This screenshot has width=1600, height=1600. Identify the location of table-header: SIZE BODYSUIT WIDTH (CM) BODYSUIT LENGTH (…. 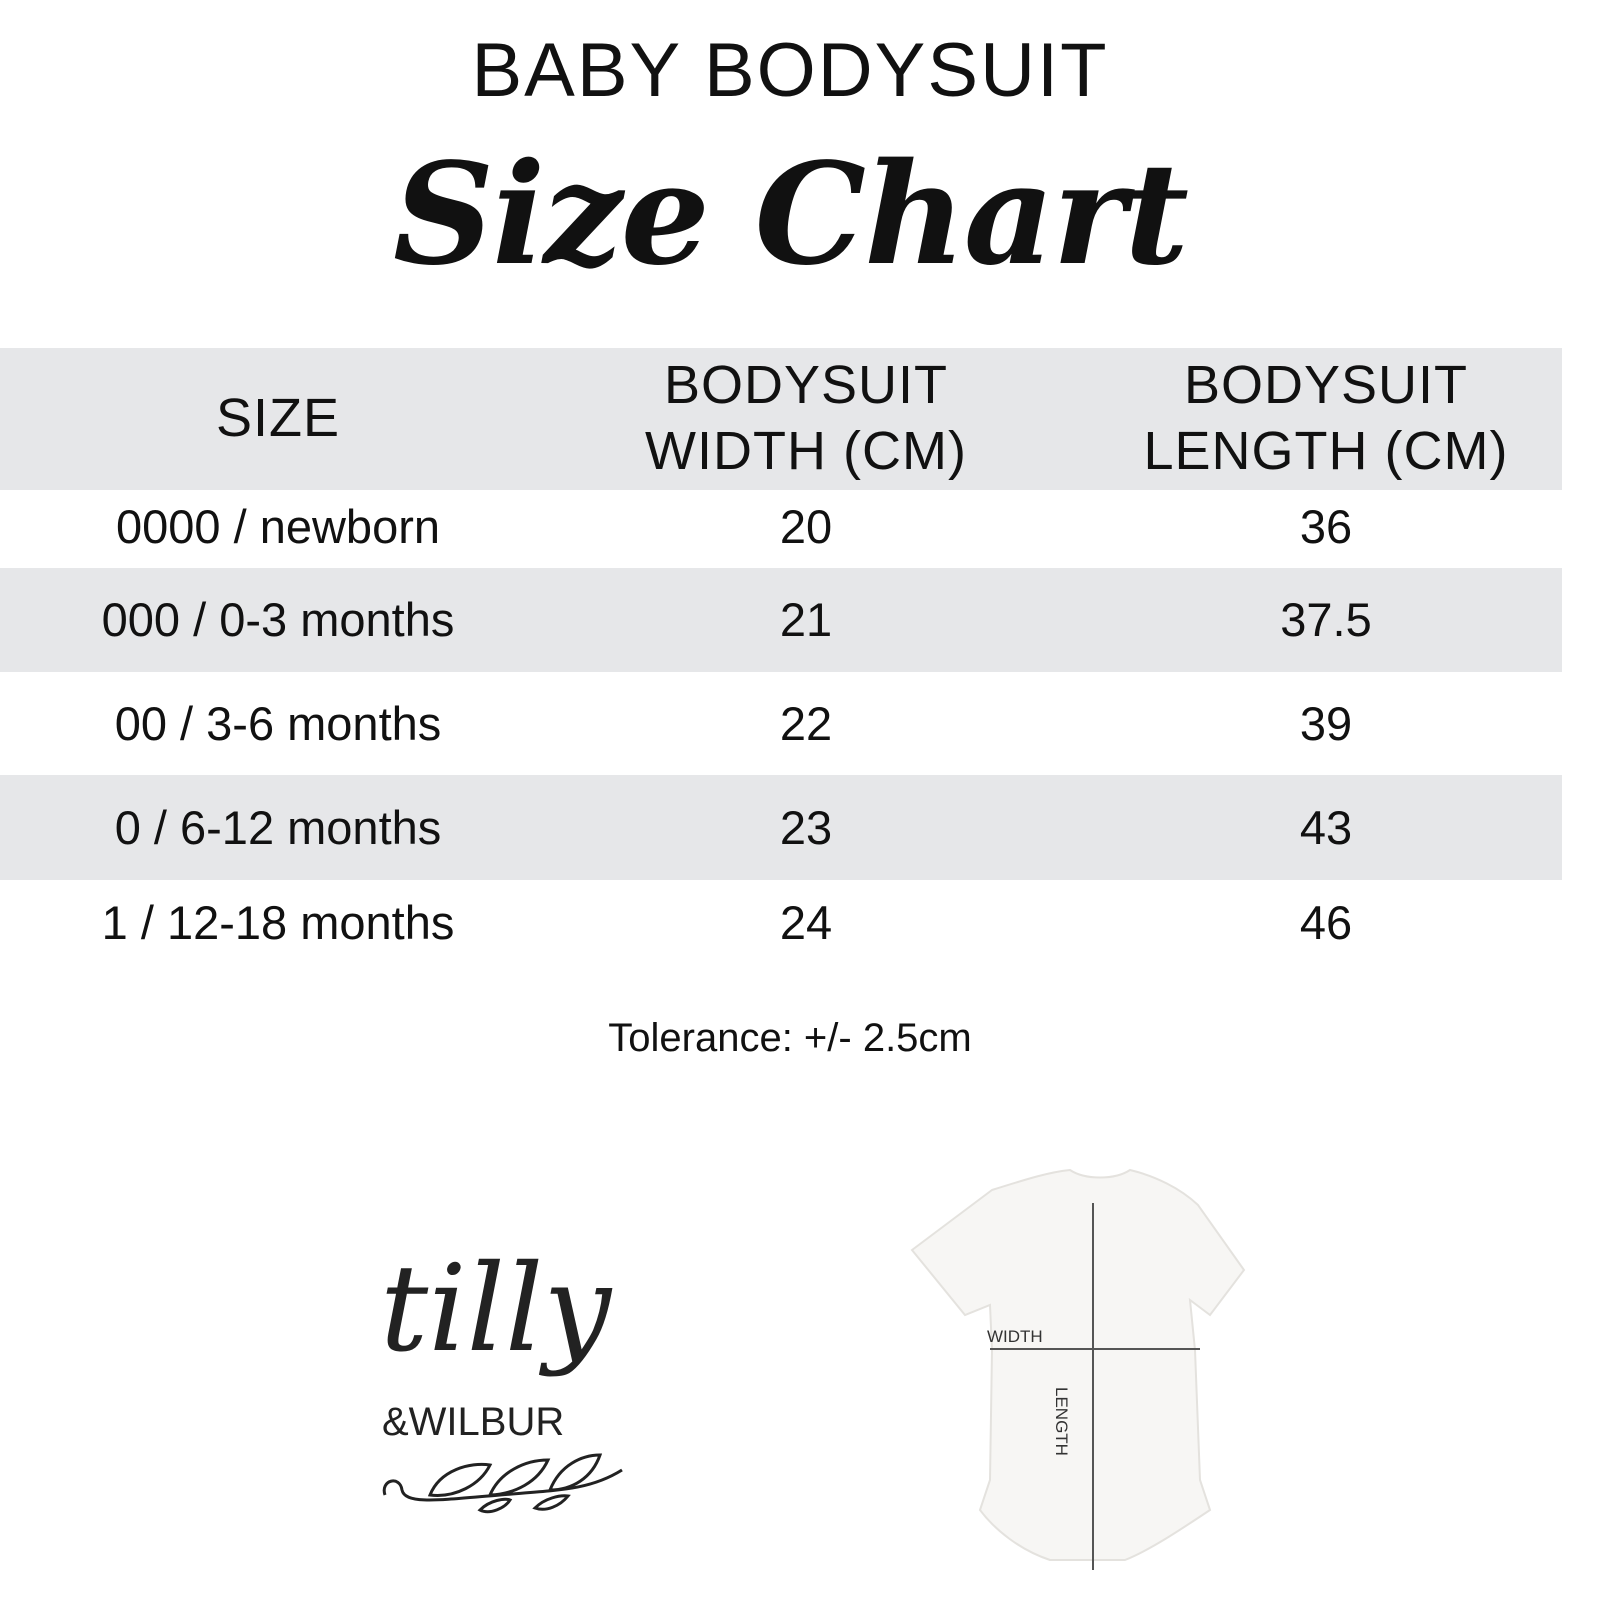
(781, 419).